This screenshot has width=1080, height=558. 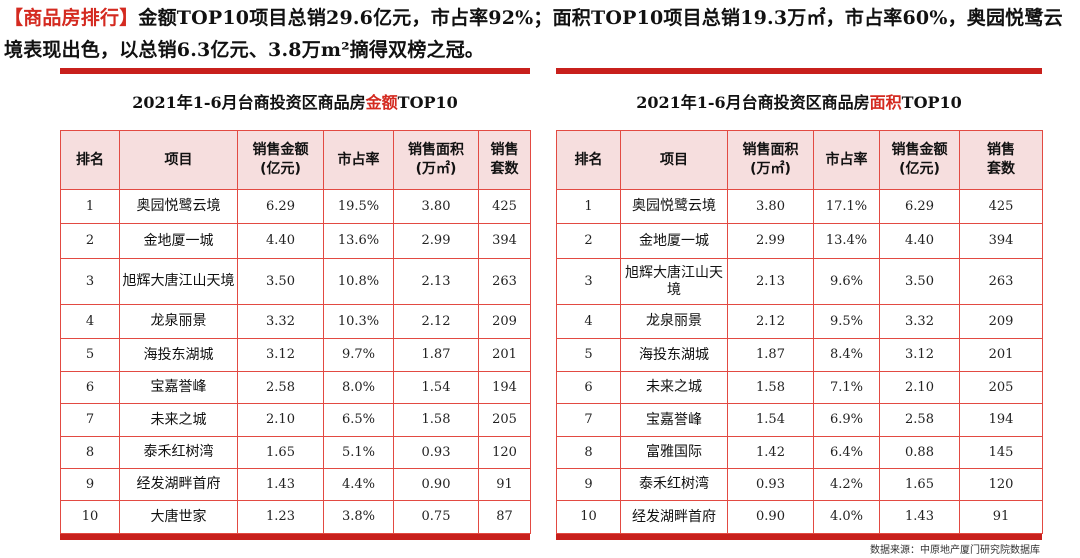 What do you see at coordinates (280, 160) in the screenshot?
I see `column-header: 销售金额 (亿元)` at bounding box center [280, 160].